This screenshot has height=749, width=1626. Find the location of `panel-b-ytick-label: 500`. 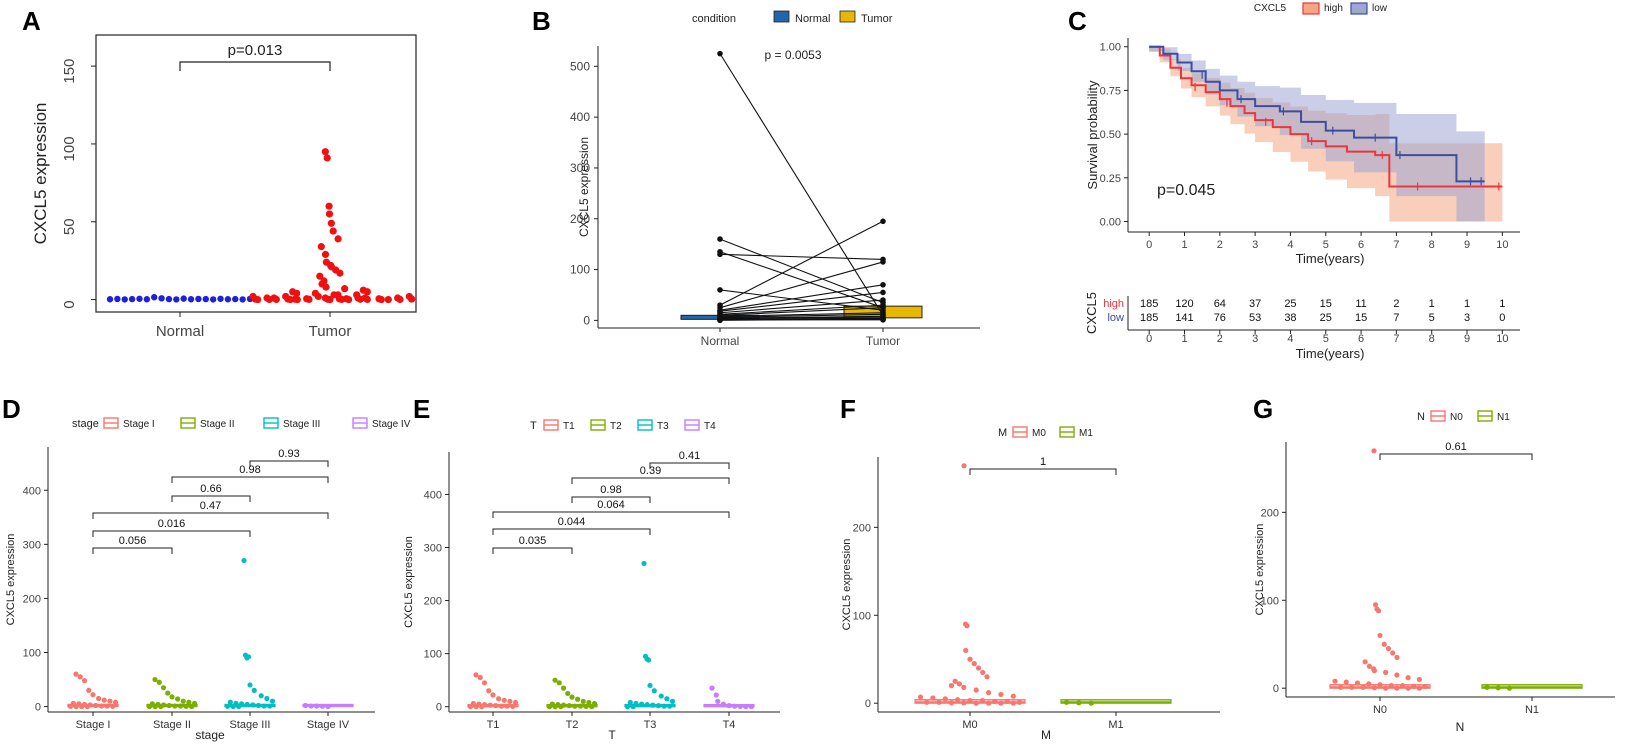

panel-b-ytick-label: 500 is located at coordinates (580, 66).